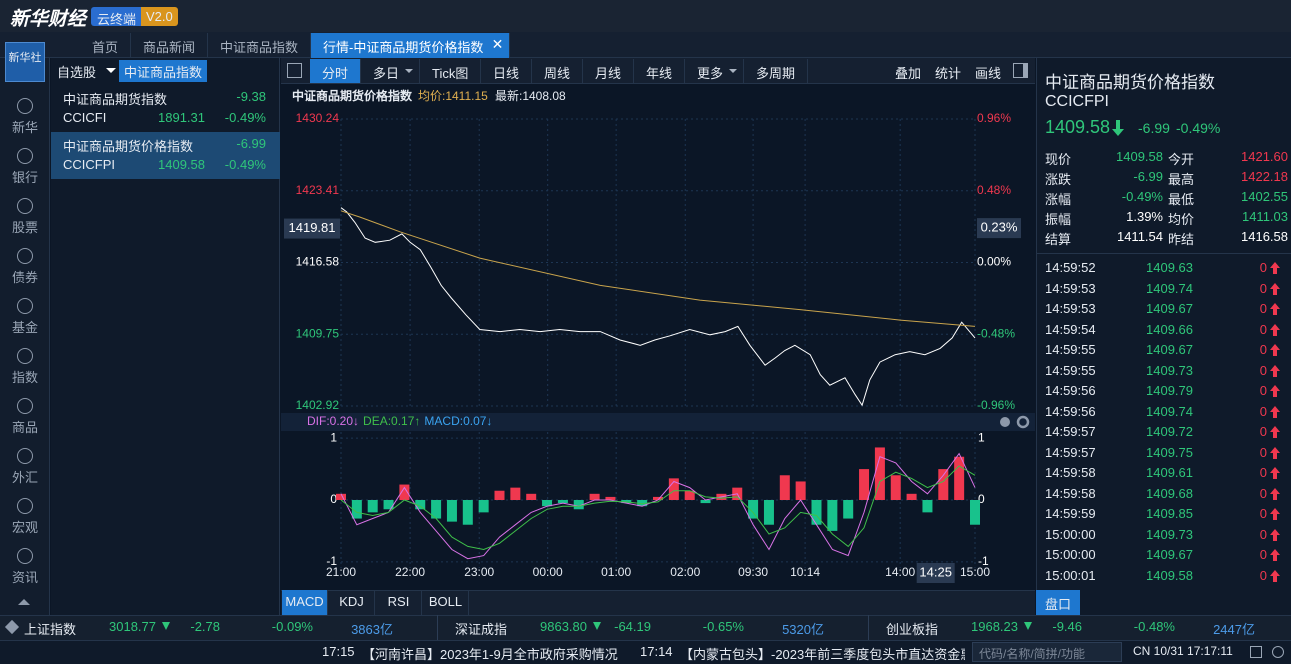 The width and height of the screenshot is (1291, 664). What do you see at coordinates (803, 629) in the screenshot?
I see `index-amount: 5320亿` at bounding box center [803, 629].